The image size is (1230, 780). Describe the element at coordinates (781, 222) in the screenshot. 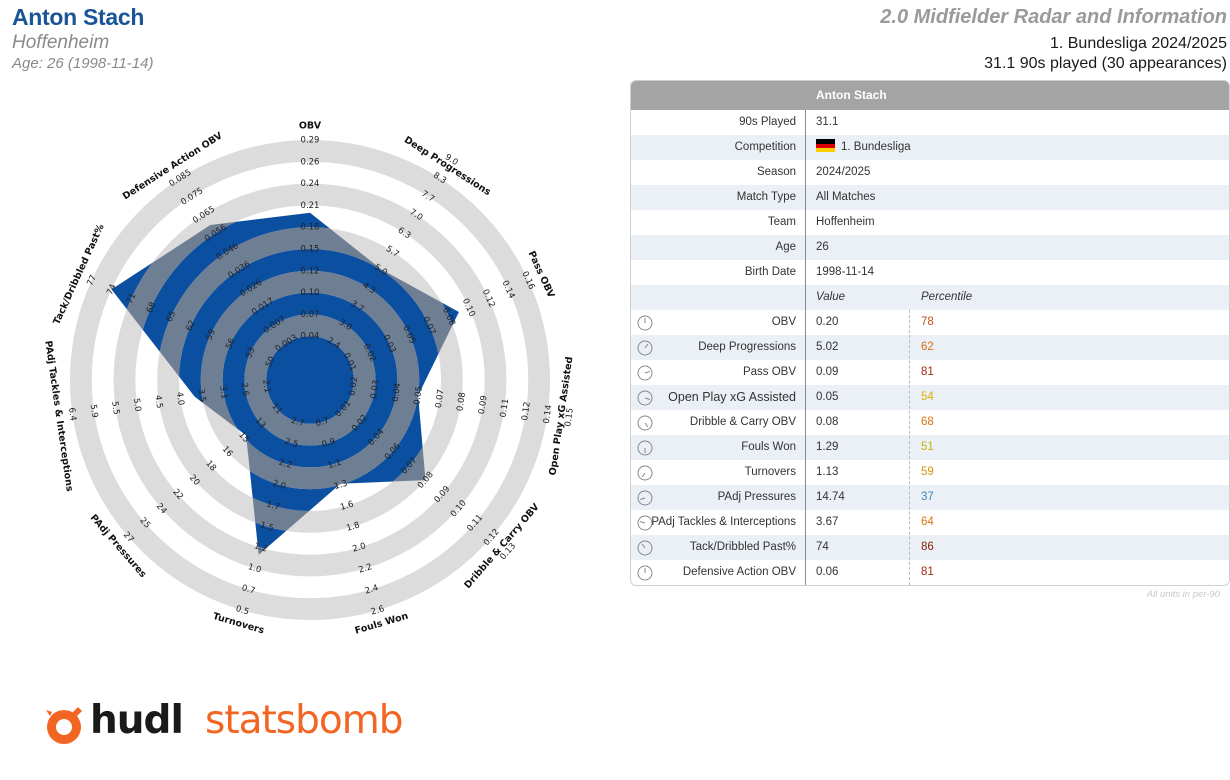

I see `info-label: Team` at that location.